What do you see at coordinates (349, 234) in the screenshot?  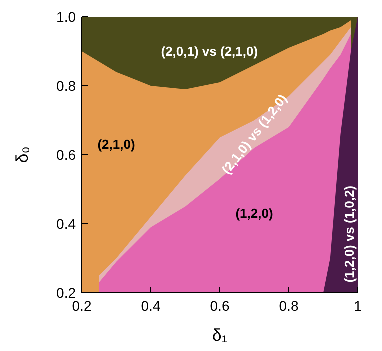 I see `annotation: (1,2,0) vs (1,0,2)` at bounding box center [349, 234].